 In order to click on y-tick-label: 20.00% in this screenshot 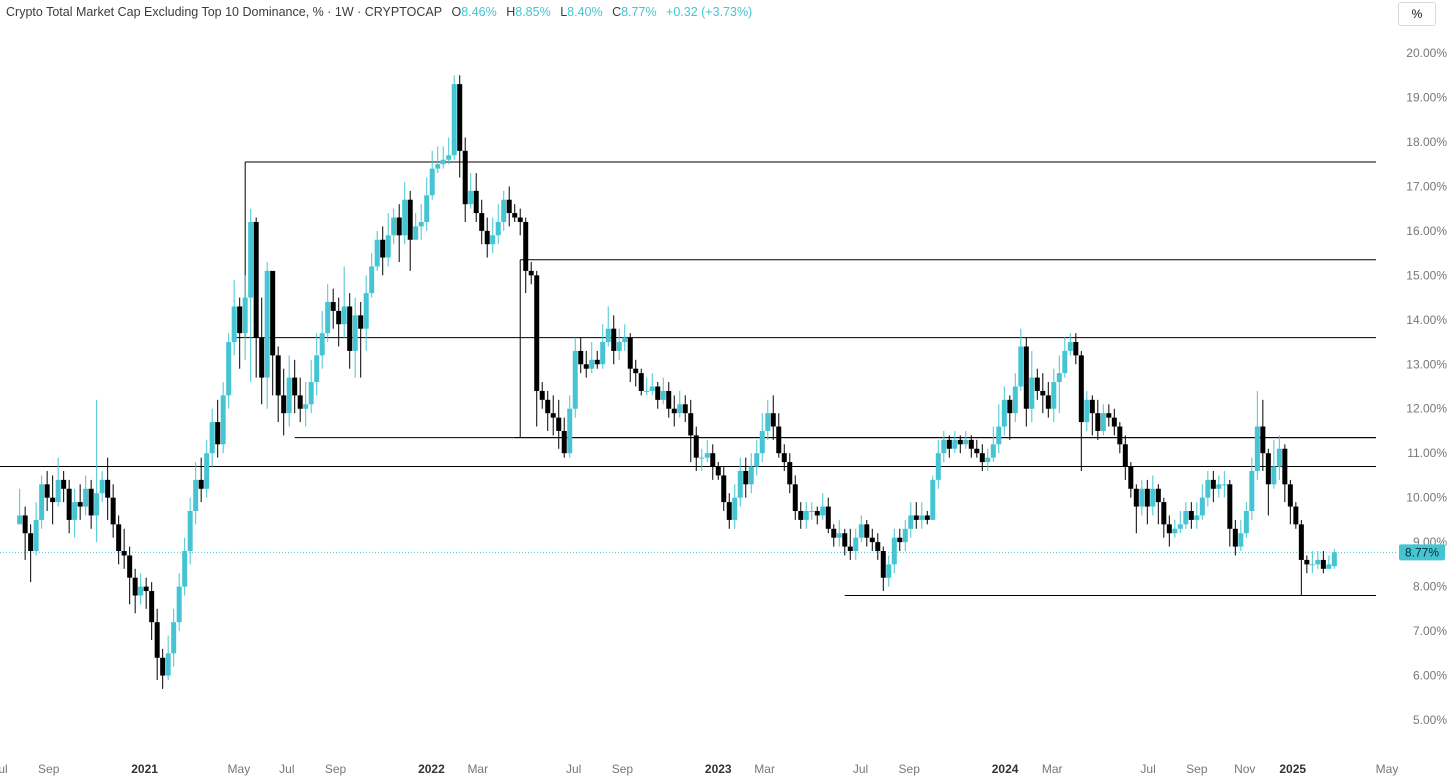, I will do `click(1426, 53)`.